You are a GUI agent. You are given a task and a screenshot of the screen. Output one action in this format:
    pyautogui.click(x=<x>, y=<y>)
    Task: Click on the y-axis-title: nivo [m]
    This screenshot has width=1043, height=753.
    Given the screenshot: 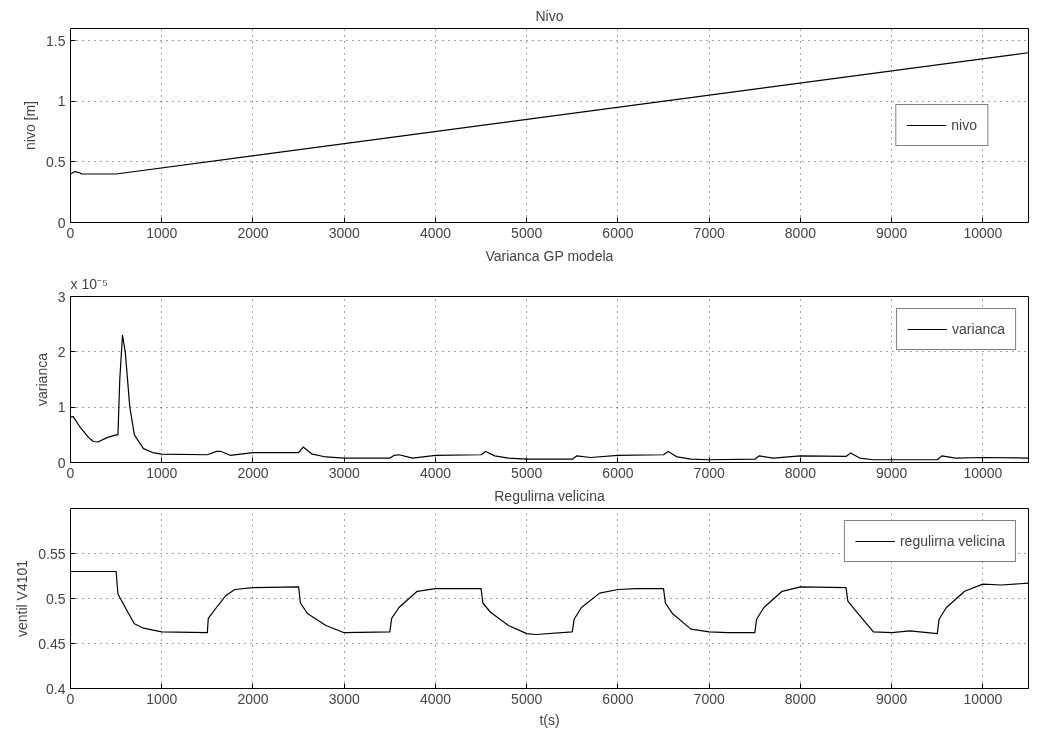 What is the action you would take?
    pyautogui.click(x=30, y=125)
    